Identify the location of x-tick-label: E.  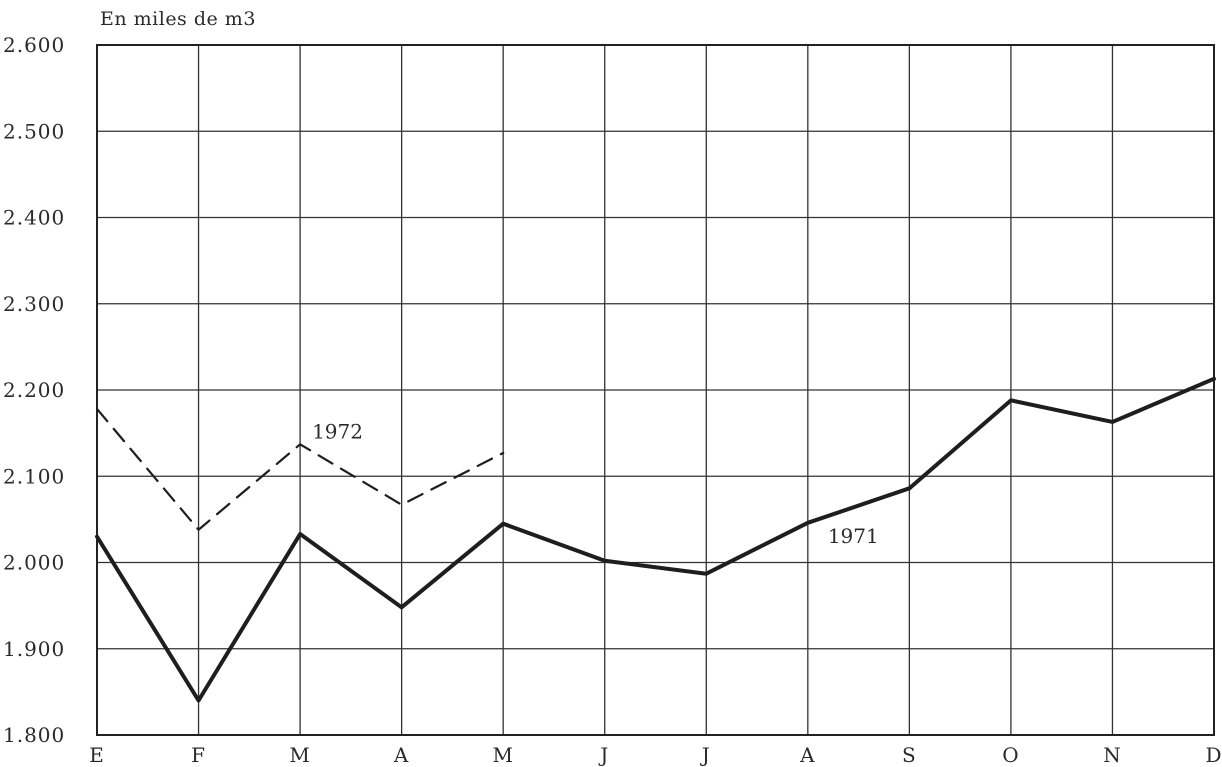
(97, 755).